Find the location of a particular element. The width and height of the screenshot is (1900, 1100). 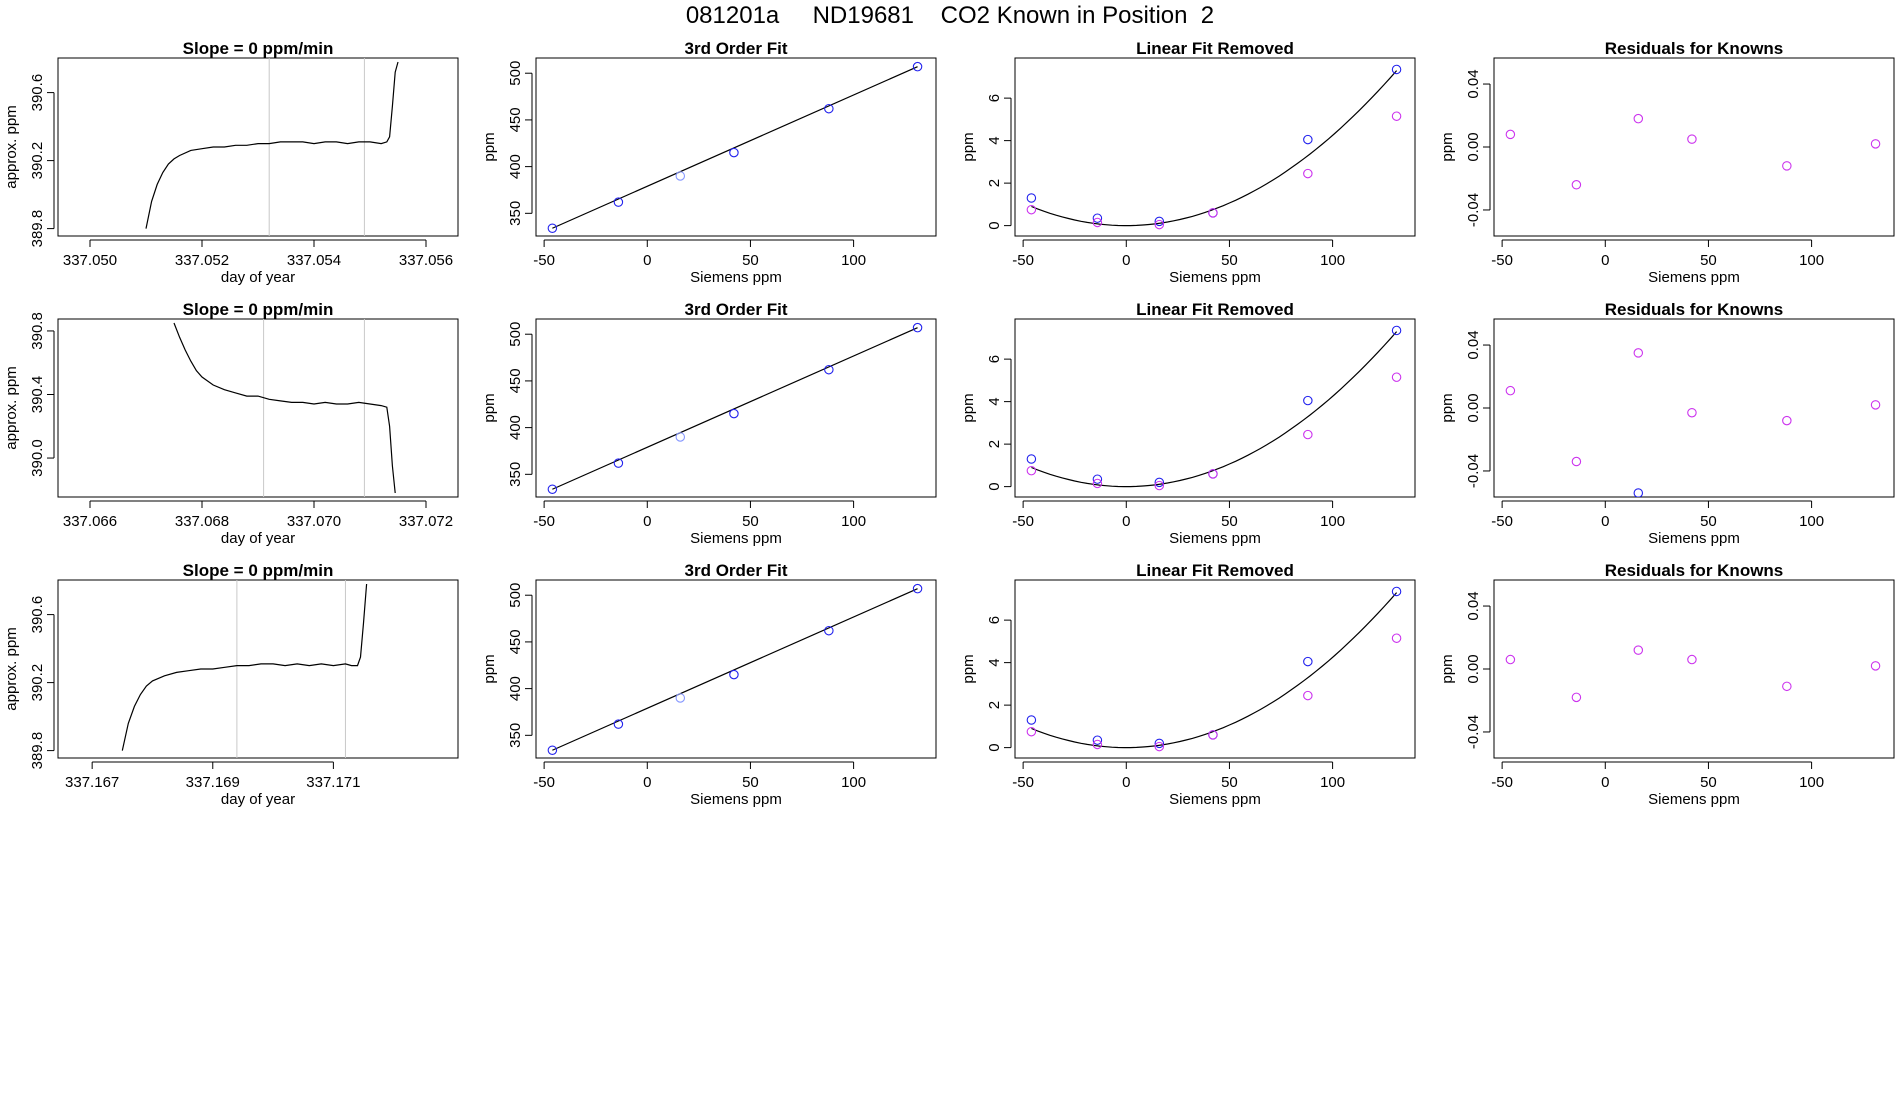

chart-title: Slope = 0 ppm/min is located at coordinates (258, 570).